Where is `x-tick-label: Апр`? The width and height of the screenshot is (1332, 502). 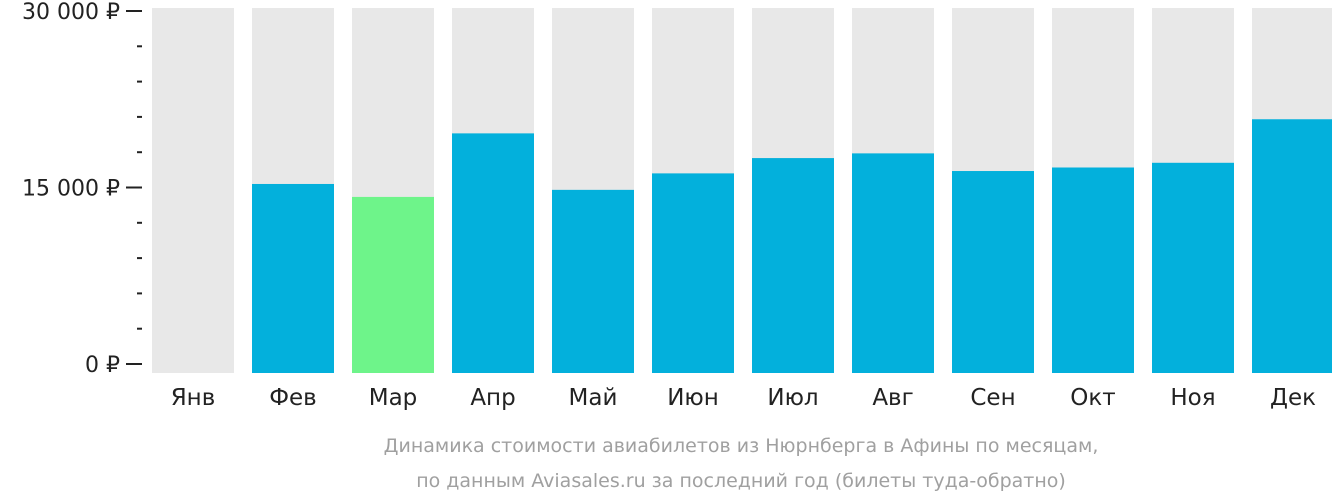 x-tick-label: Апр is located at coordinates (492, 398).